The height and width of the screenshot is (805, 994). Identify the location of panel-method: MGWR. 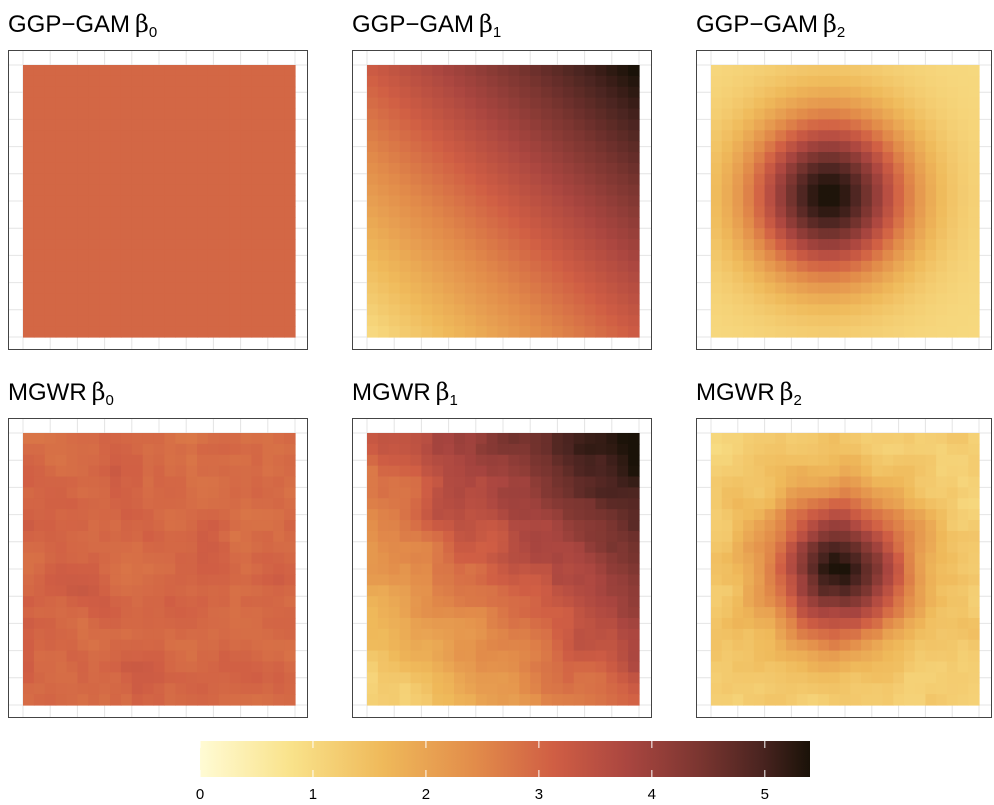
(735, 392).